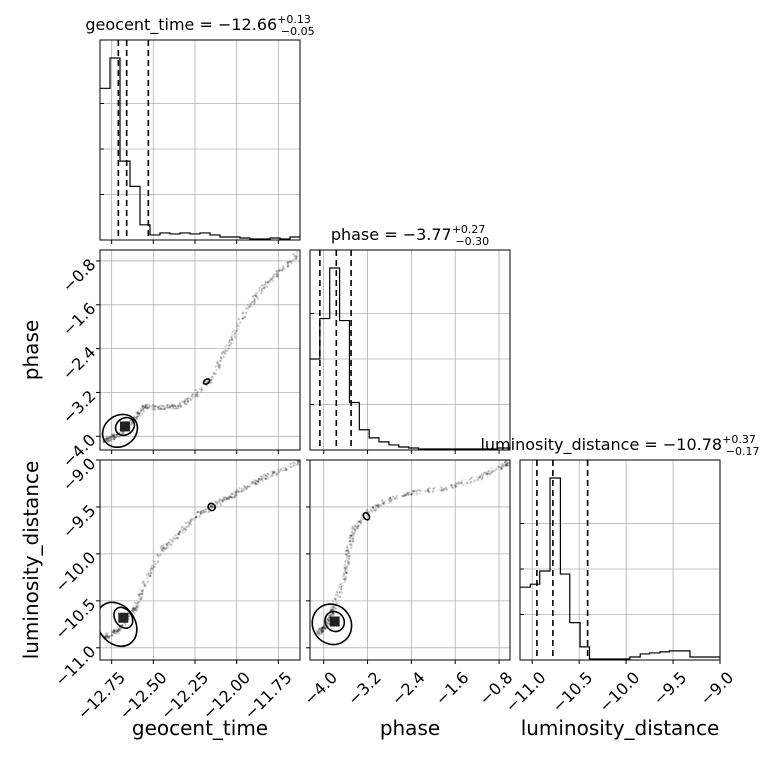  What do you see at coordinates (620, 568) in the screenshot?
I see `histogram-step` at bounding box center [620, 568].